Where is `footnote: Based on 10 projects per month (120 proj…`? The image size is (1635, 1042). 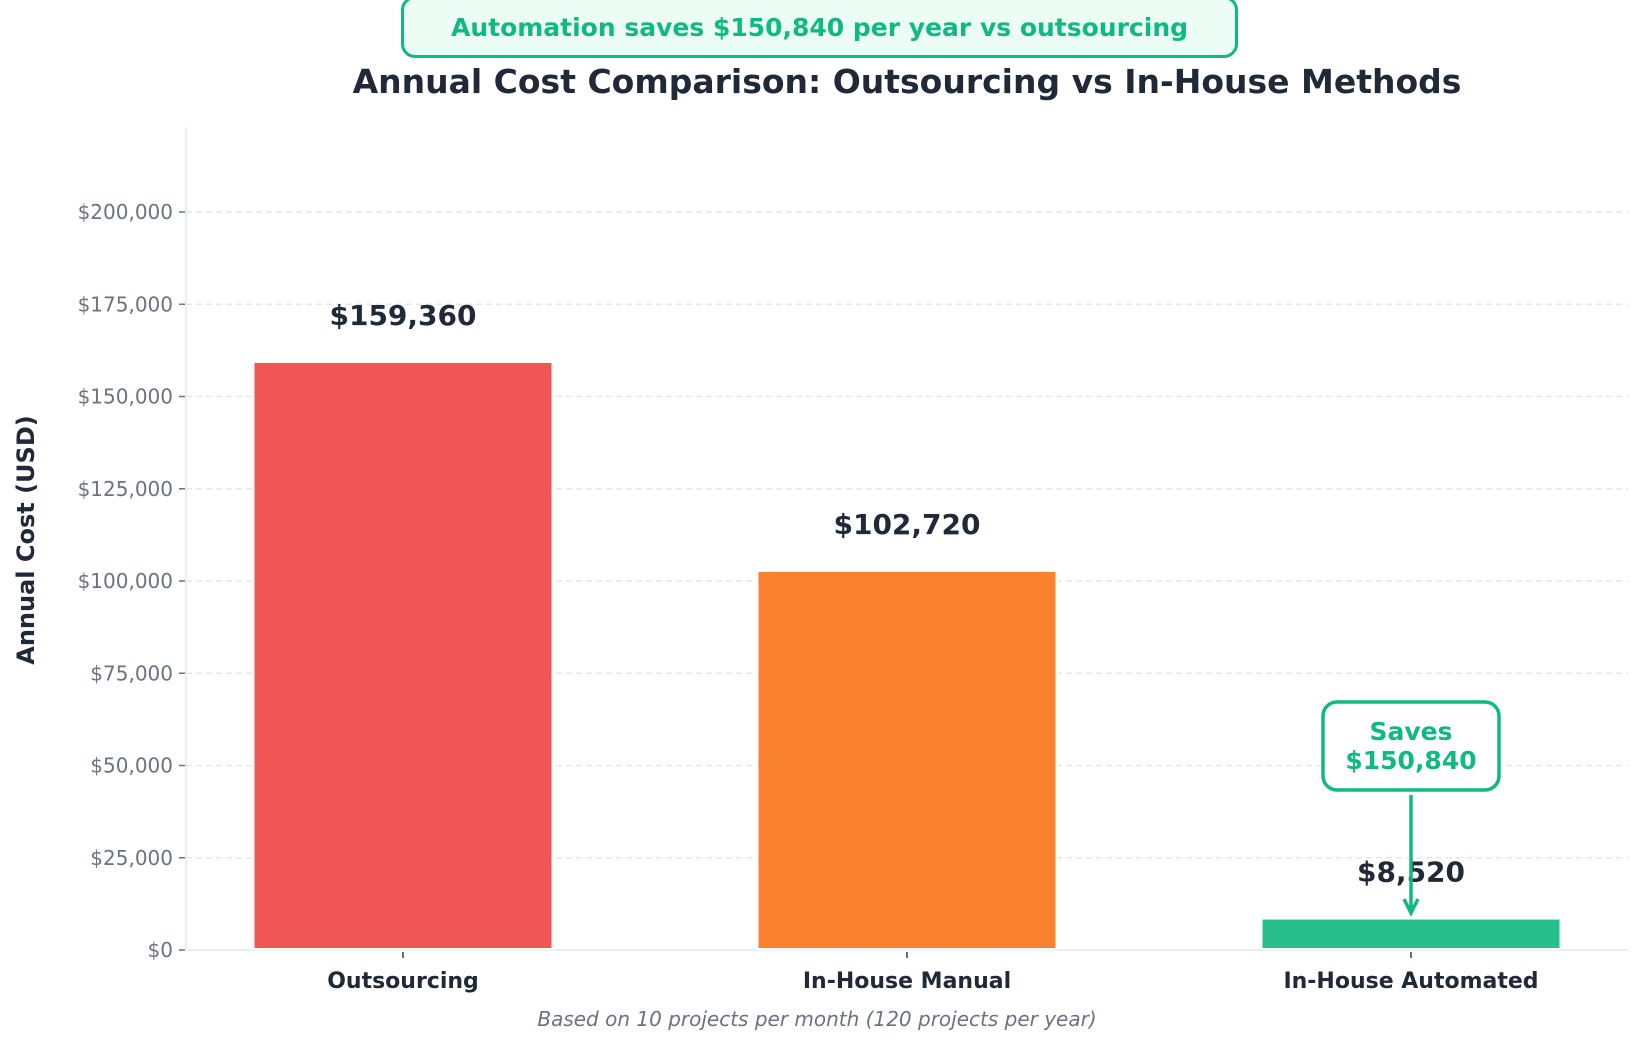 footnote: Based on 10 projects per month (120 proj… is located at coordinates (816, 1019).